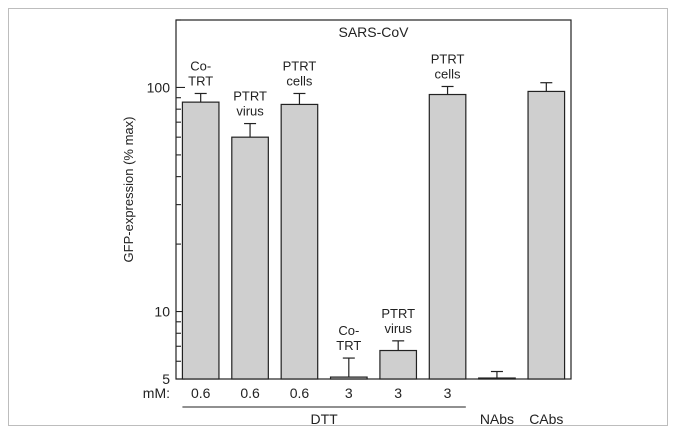 The height and width of the screenshot is (434, 676). I want to click on y-tick-label: 5, so click(166, 379).